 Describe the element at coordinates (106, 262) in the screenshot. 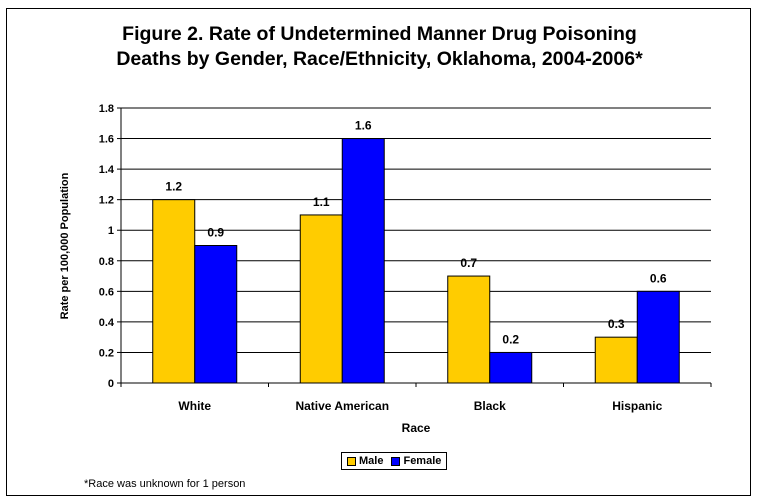

I see `y-tick-label: 0.8` at that location.